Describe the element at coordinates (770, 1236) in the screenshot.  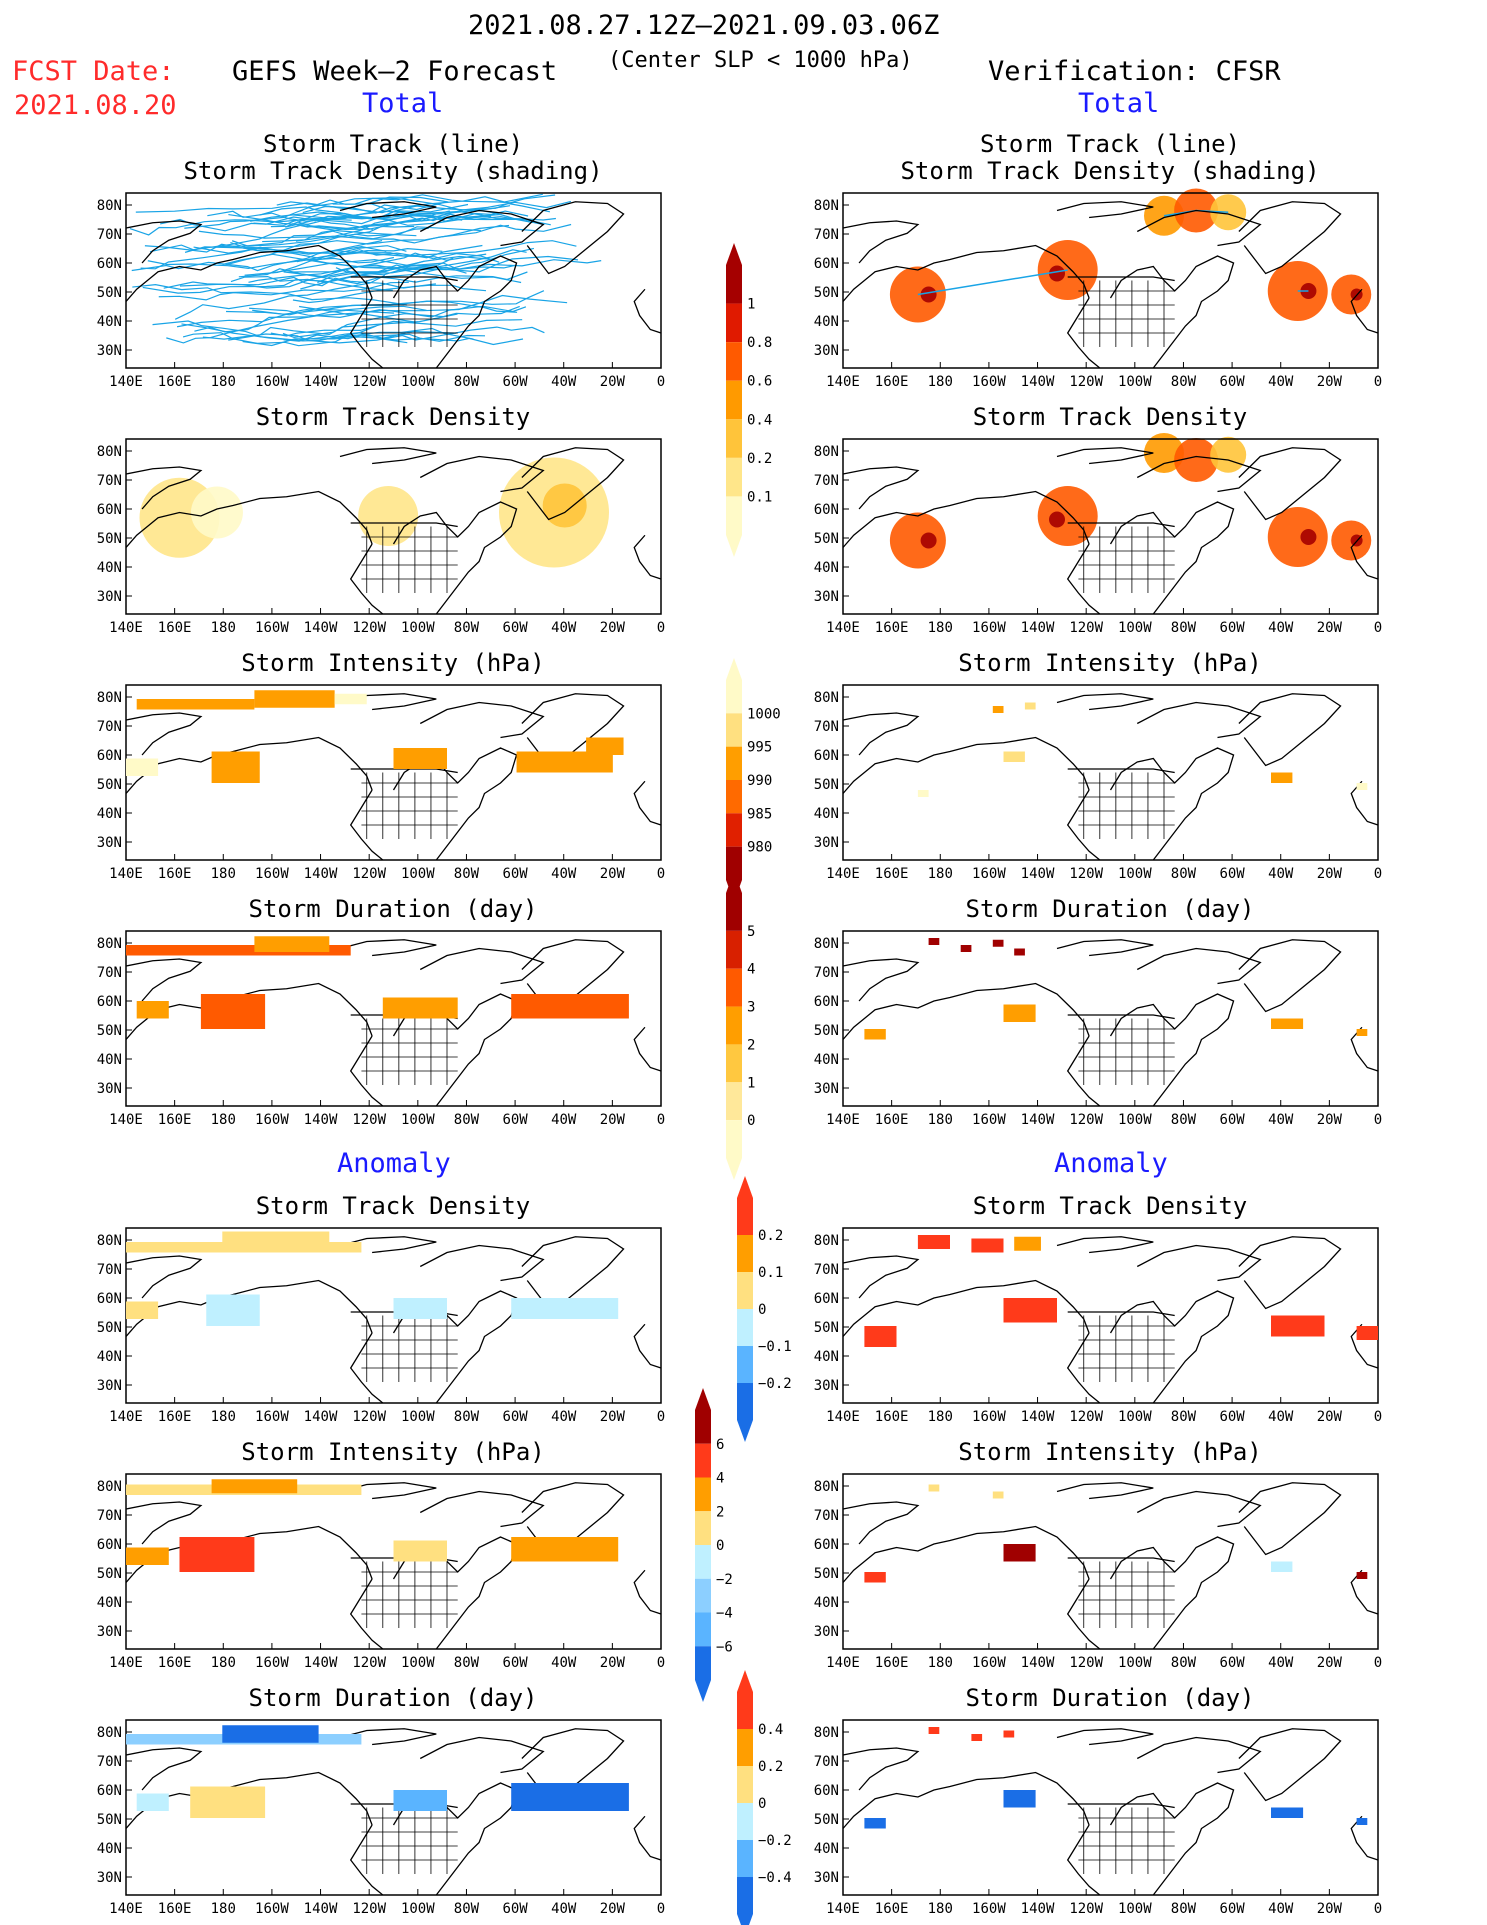
I see `colorbar-label: 0.2` at that location.